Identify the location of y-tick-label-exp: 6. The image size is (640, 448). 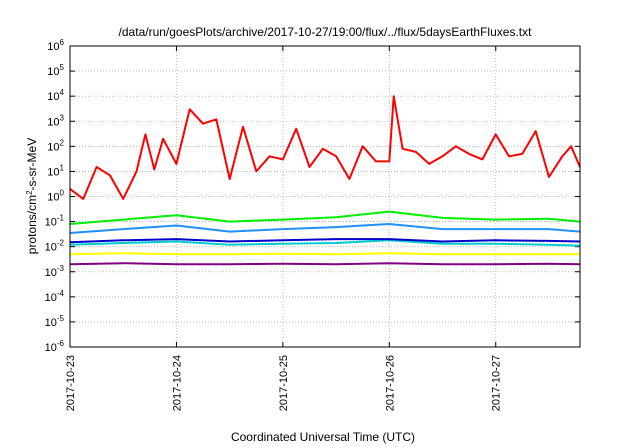
(62, 42).